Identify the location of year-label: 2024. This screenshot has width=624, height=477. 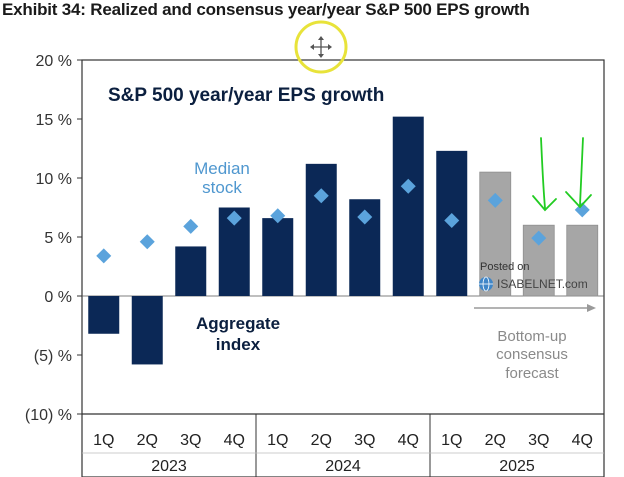
(343, 466).